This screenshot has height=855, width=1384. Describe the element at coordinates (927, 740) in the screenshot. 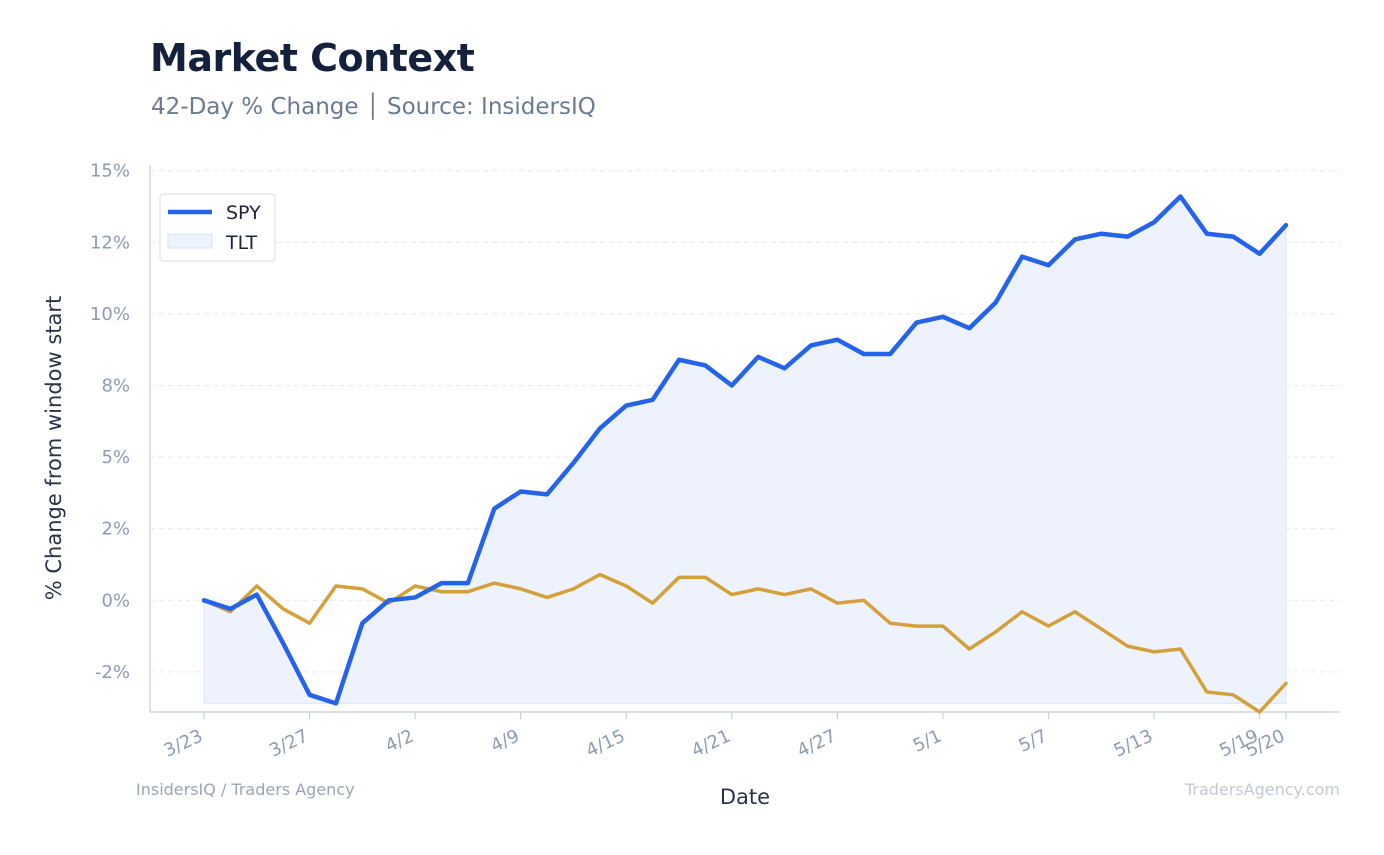

I see `x-tick-label: 5/1` at that location.